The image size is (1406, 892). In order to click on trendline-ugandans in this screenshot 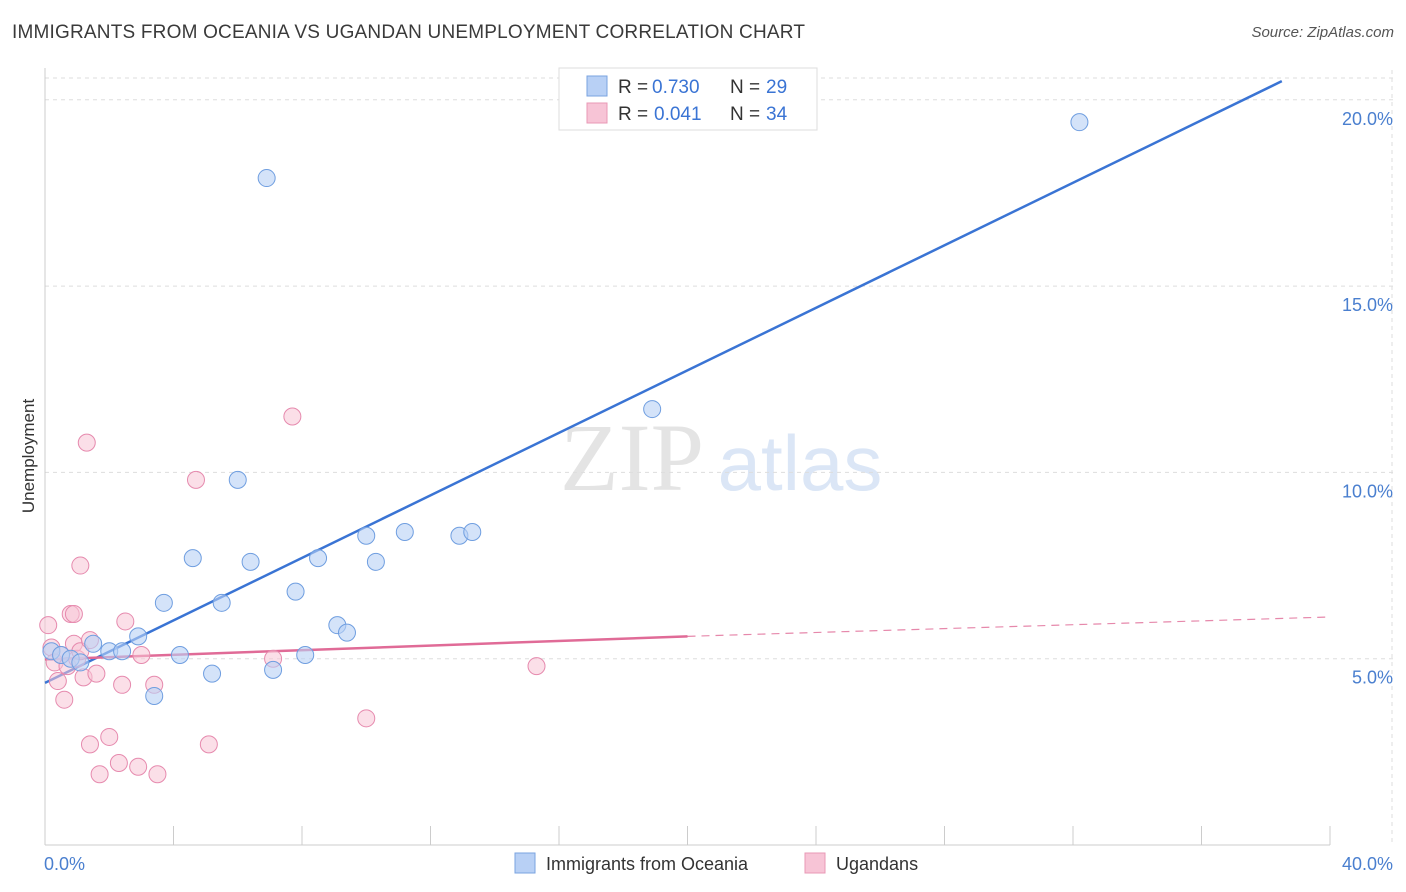, I will do `click(366, 648)`.